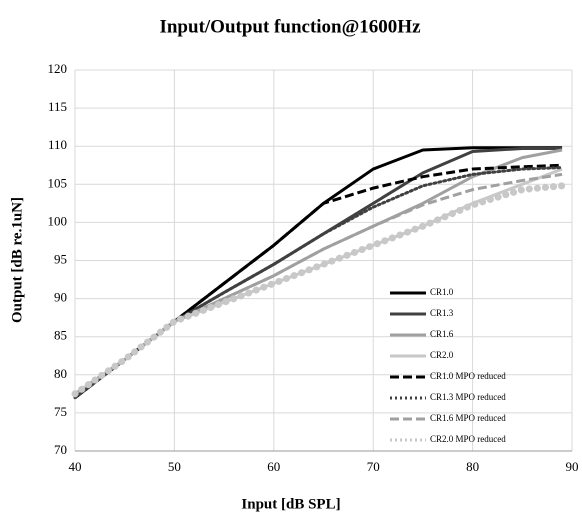 This screenshot has height=516, width=582. What do you see at coordinates (442, 334) in the screenshot?
I see `legend-label: CR1.6` at bounding box center [442, 334].